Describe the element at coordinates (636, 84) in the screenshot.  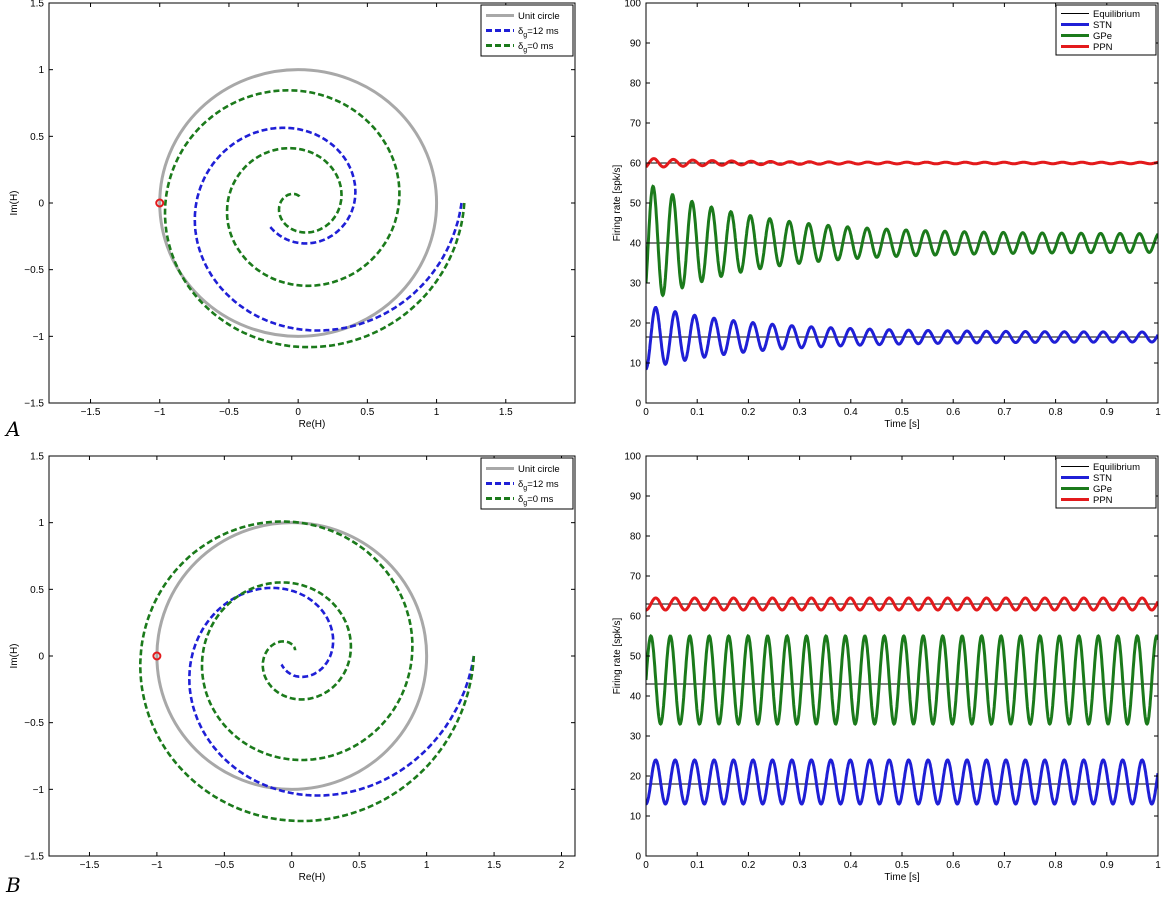
I see `y-tick-label: 80` at that location.